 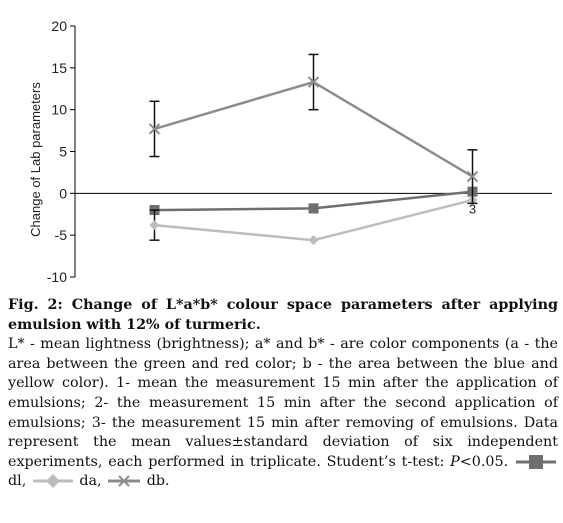 I want to click on legend-da-swatch, so click(x=52, y=481).